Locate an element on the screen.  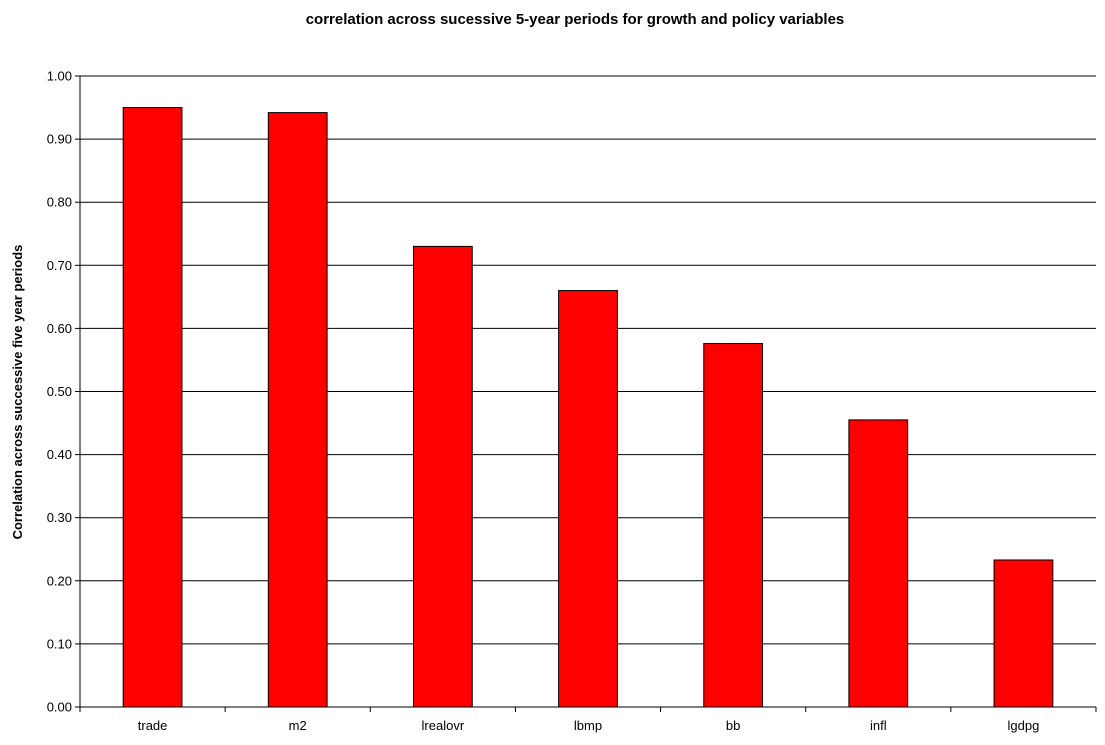
x-tick-labels: trade m2 lrealovr lbmp bb infl lgdpg is located at coordinates (589, 725).